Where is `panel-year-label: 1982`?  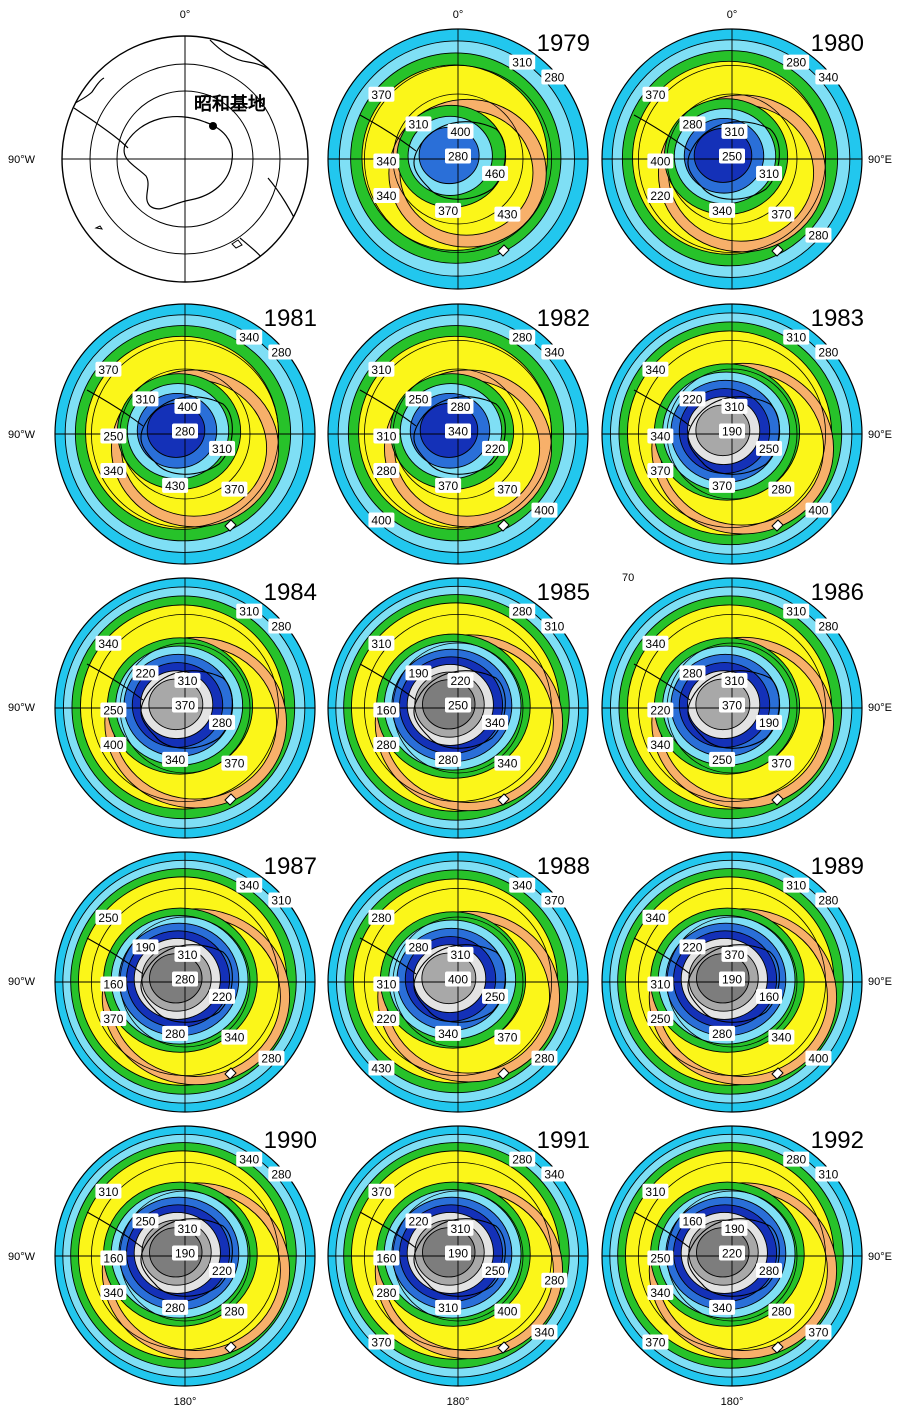
panel-year-label: 1982 is located at coordinates (563, 318).